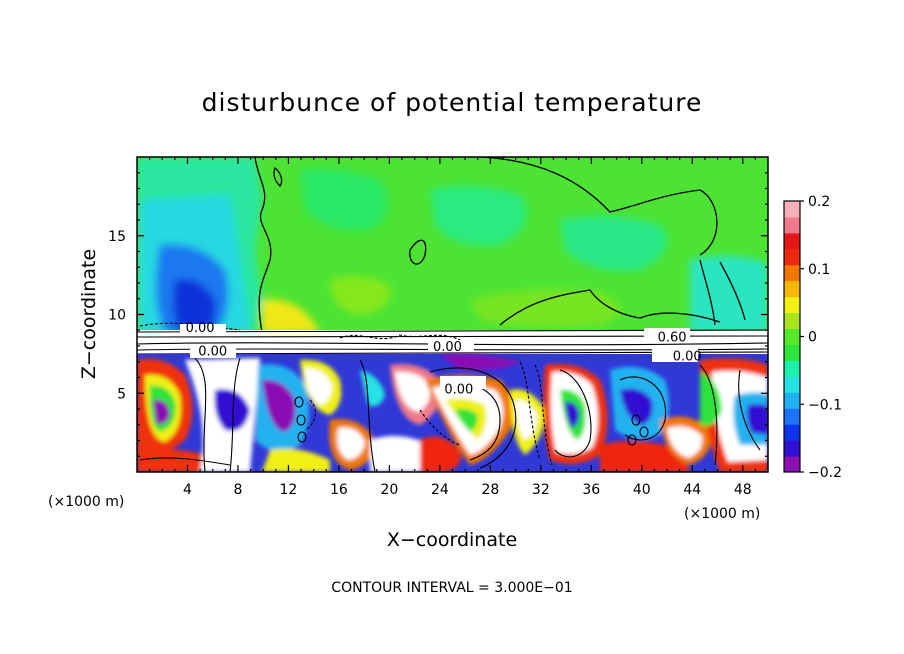 This screenshot has width=904, height=654. What do you see at coordinates (117, 237) in the screenshot?
I see `z-tick-label: 15` at bounding box center [117, 237].